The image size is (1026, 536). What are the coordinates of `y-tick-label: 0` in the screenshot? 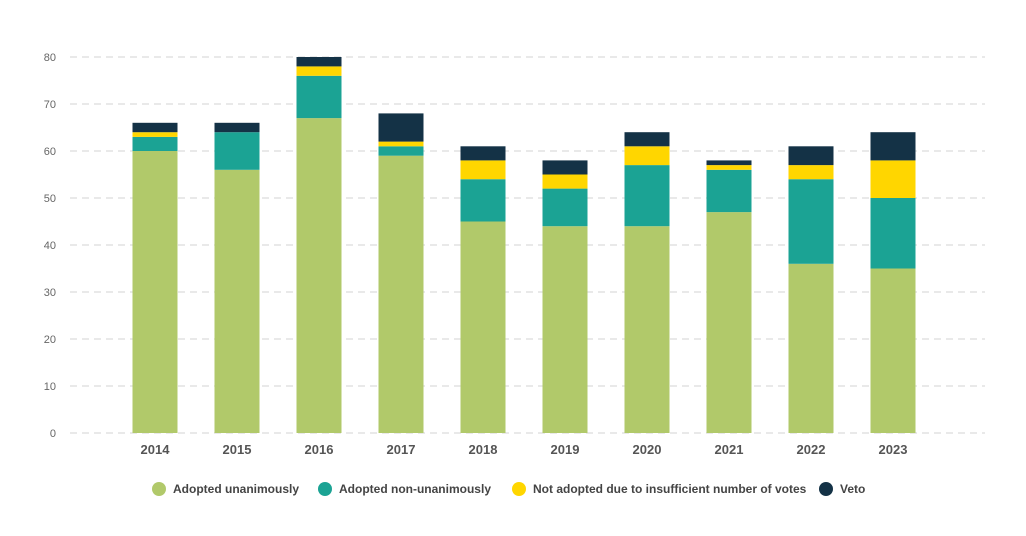 It's located at (53, 434).